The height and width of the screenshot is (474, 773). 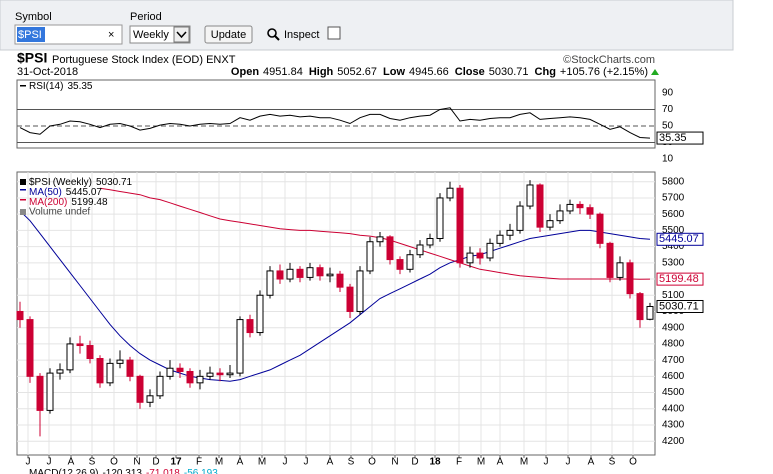 I want to click on macd-title: MACD(12,26,9), so click(x=63, y=471).